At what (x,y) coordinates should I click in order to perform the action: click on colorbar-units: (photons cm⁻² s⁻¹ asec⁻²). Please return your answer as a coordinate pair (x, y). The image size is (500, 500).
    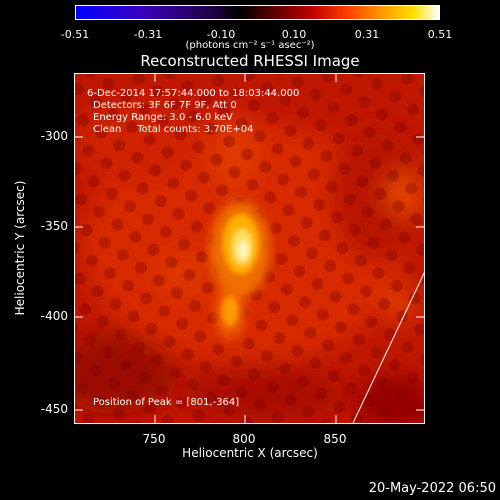
    Looking at the image, I should click on (250, 45).